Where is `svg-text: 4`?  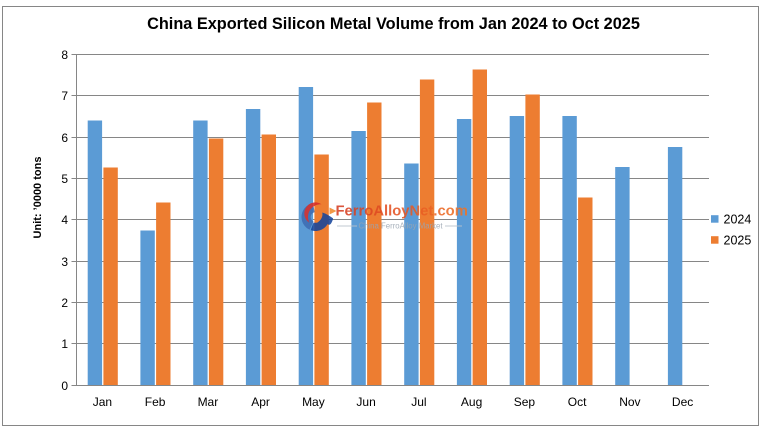 svg-text: 4 is located at coordinates (64, 220).